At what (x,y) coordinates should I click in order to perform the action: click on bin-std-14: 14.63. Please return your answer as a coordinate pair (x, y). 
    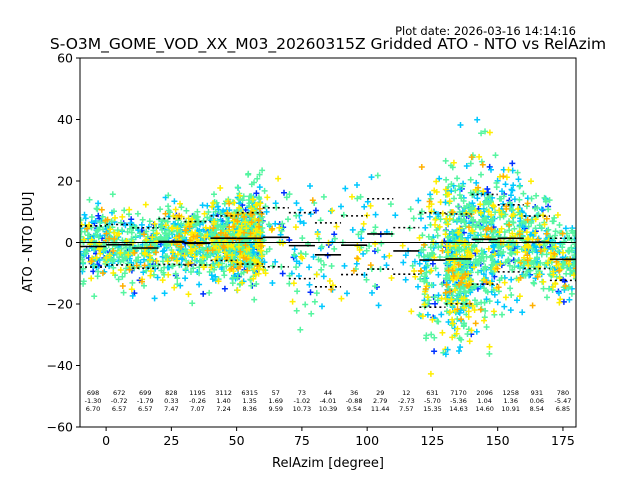
    Looking at the image, I should click on (458, 409).